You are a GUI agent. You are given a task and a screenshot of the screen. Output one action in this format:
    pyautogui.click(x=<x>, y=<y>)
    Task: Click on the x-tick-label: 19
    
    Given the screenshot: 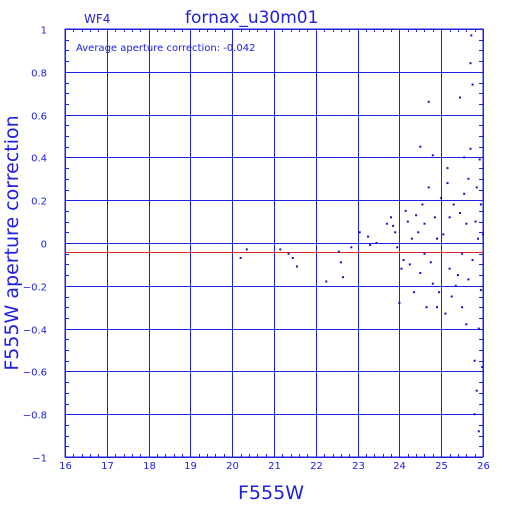 What is the action you would take?
    pyautogui.click(x=190, y=466)
    